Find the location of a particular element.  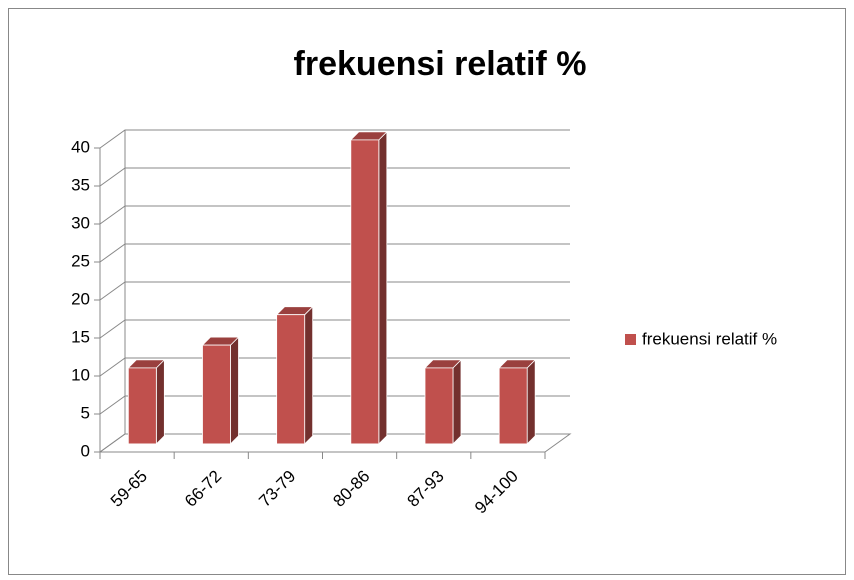

y-tick-label: 25 is located at coordinates (80, 260).